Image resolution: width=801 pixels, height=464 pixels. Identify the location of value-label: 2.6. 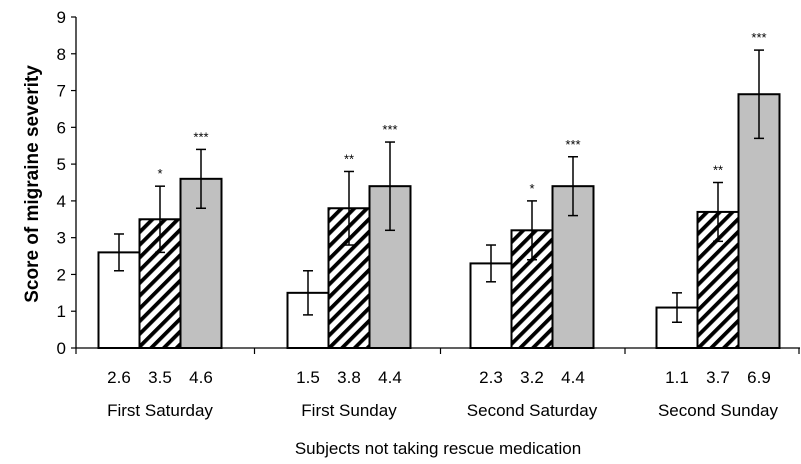
(119, 377).